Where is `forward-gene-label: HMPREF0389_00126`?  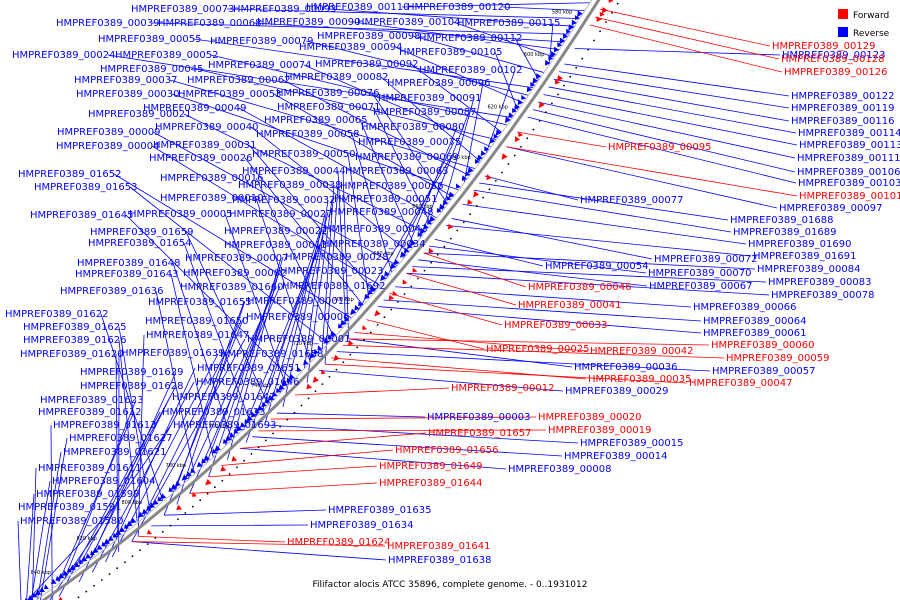 forward-gene-label: HMPREF0389_00126 is located at coordinates (835, 72).